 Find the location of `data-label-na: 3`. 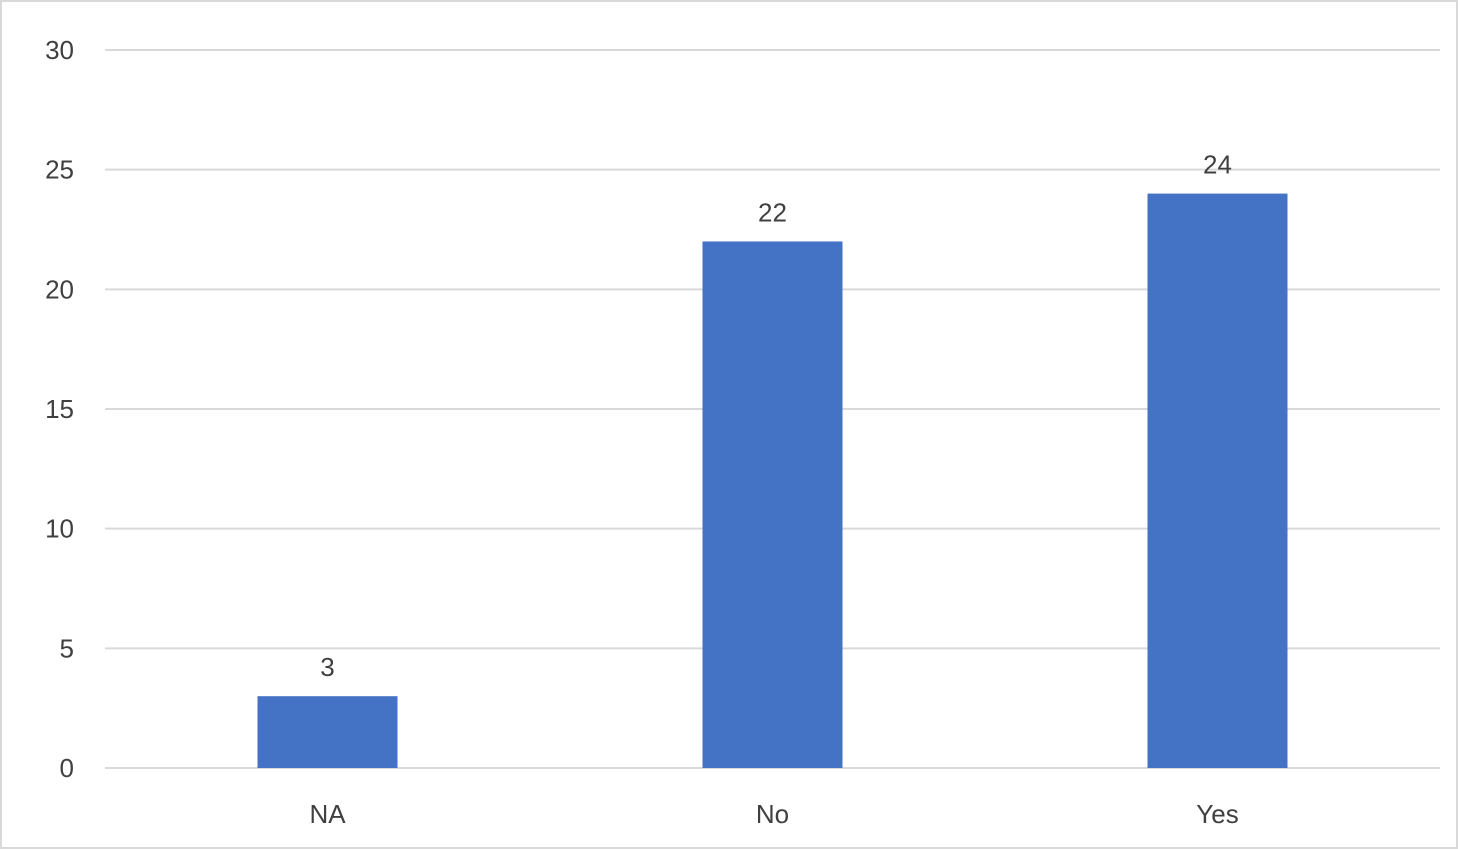

data-label-na: 3 is located at coordinates (327, 667).